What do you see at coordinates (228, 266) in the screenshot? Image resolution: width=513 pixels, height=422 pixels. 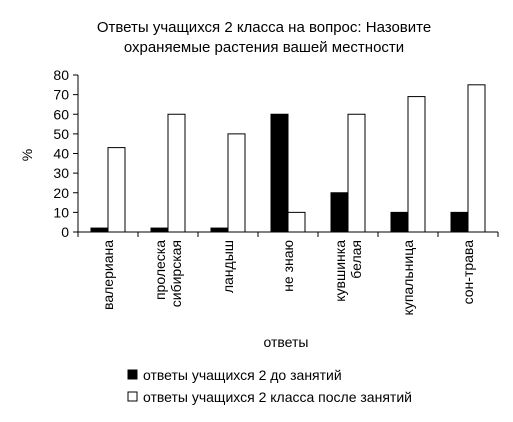 I see `category-label-3-line-1: ландыш` at bounding box center [228, 266].